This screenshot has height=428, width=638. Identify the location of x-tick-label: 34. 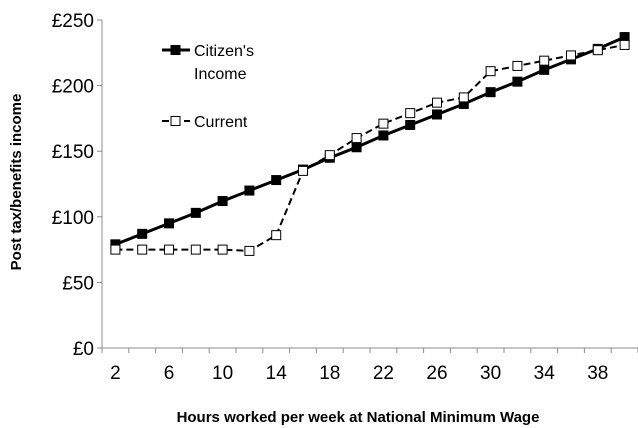
(545, 373).